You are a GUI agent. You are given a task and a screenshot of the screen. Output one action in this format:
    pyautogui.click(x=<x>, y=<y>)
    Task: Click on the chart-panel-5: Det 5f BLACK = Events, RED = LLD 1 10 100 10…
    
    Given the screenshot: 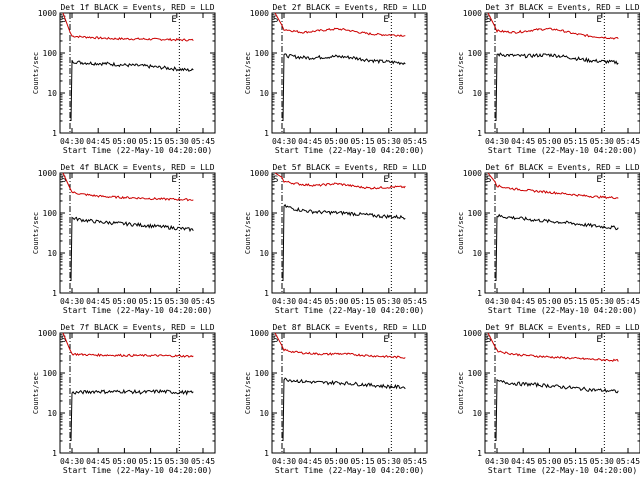 What is the action you would take?
    pyautogui.click(x=336, y=239)
    